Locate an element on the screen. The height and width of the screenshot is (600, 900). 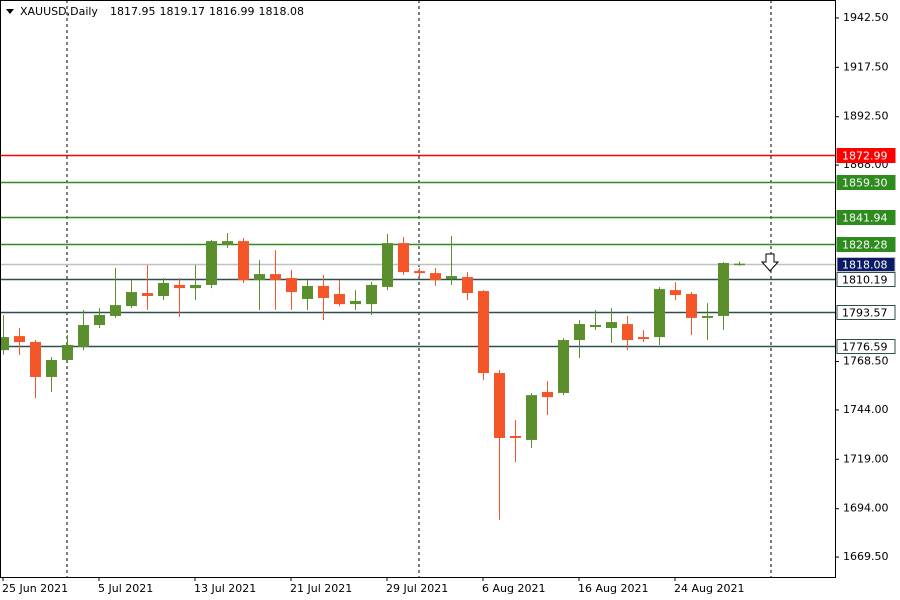
level-label: 1841.94 is located at coordinates (865, 218).